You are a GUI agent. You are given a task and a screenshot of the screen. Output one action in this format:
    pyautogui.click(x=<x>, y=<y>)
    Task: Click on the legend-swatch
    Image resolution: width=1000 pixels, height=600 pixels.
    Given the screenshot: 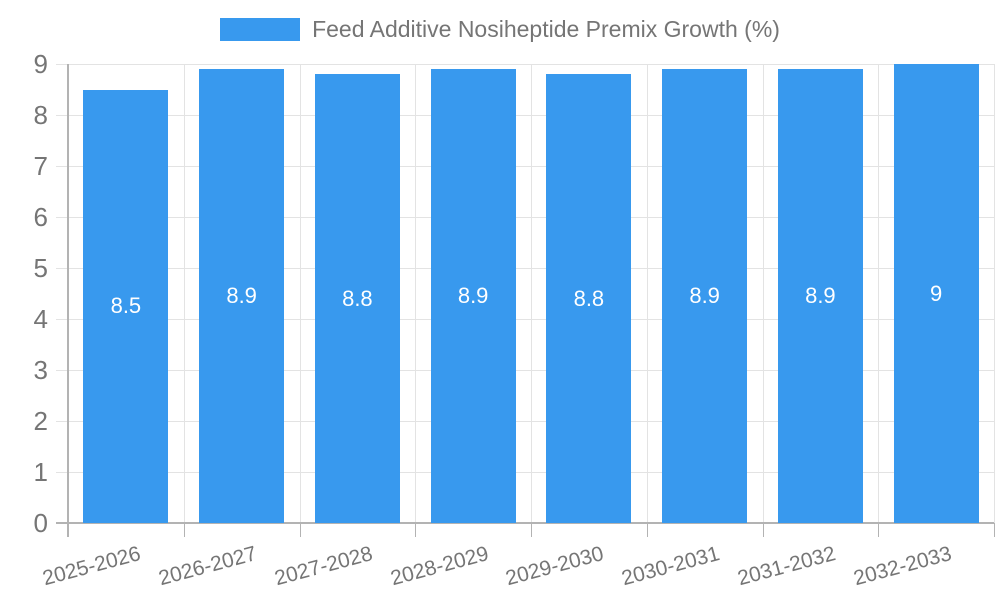 What is the action you would take?
    pyautogui.click(x=260, y=29)
    